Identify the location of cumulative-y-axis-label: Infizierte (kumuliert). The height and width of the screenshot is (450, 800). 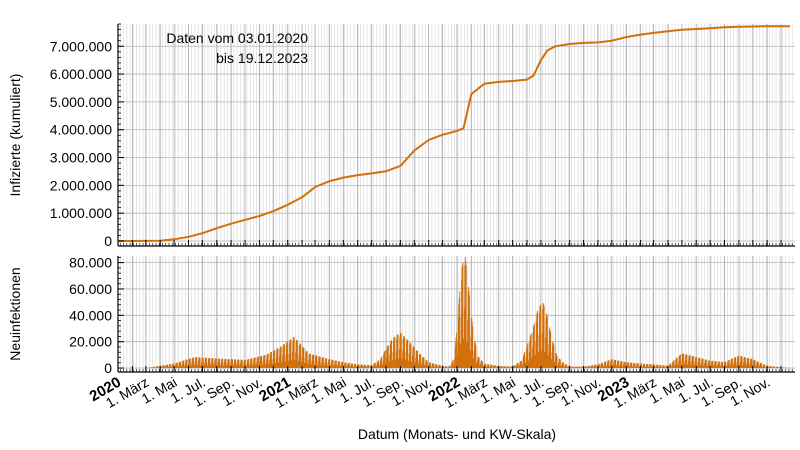
(15, 135).